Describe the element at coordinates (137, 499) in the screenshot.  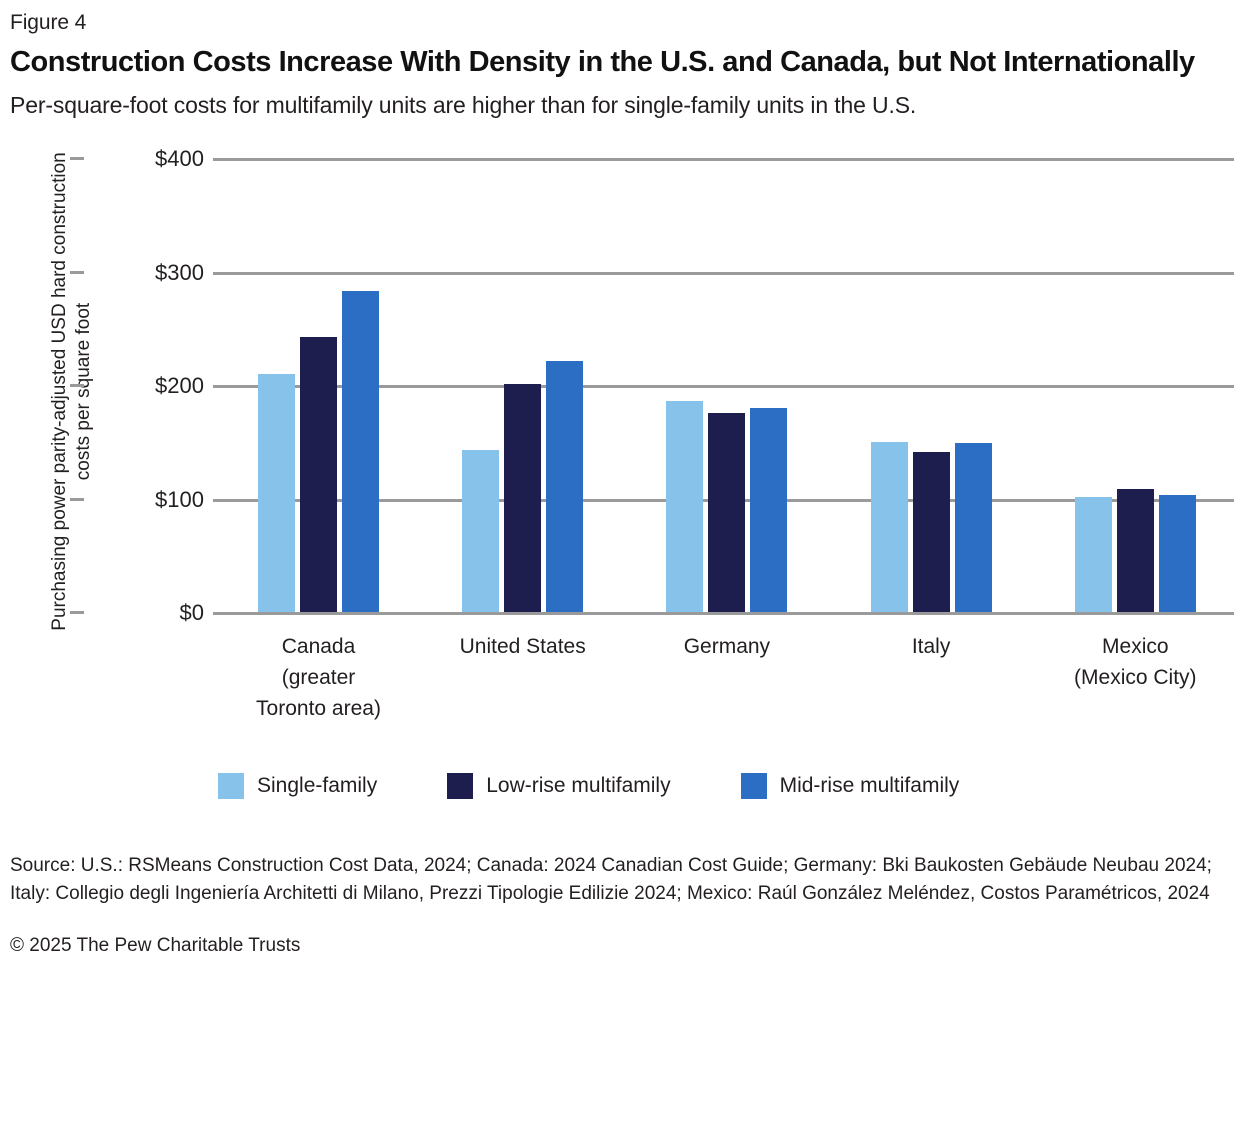
I see `y-axis-tick-label: $100` at that location.